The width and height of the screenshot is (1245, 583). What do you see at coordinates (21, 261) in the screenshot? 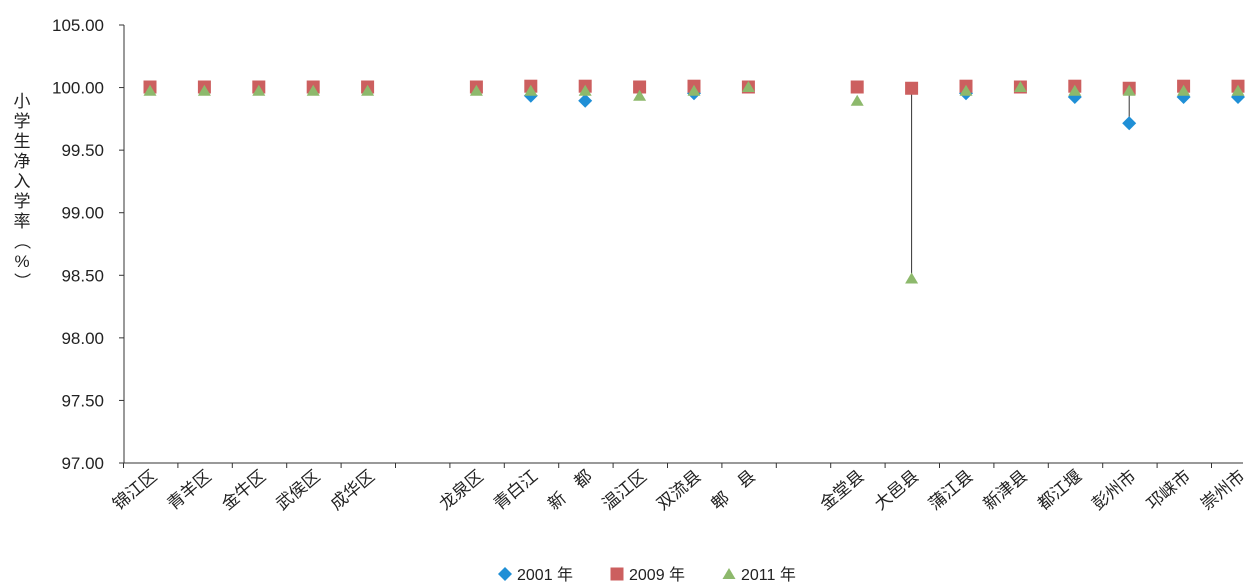
I see `y-axis-label-char: %` at bounding box center [21, 261].